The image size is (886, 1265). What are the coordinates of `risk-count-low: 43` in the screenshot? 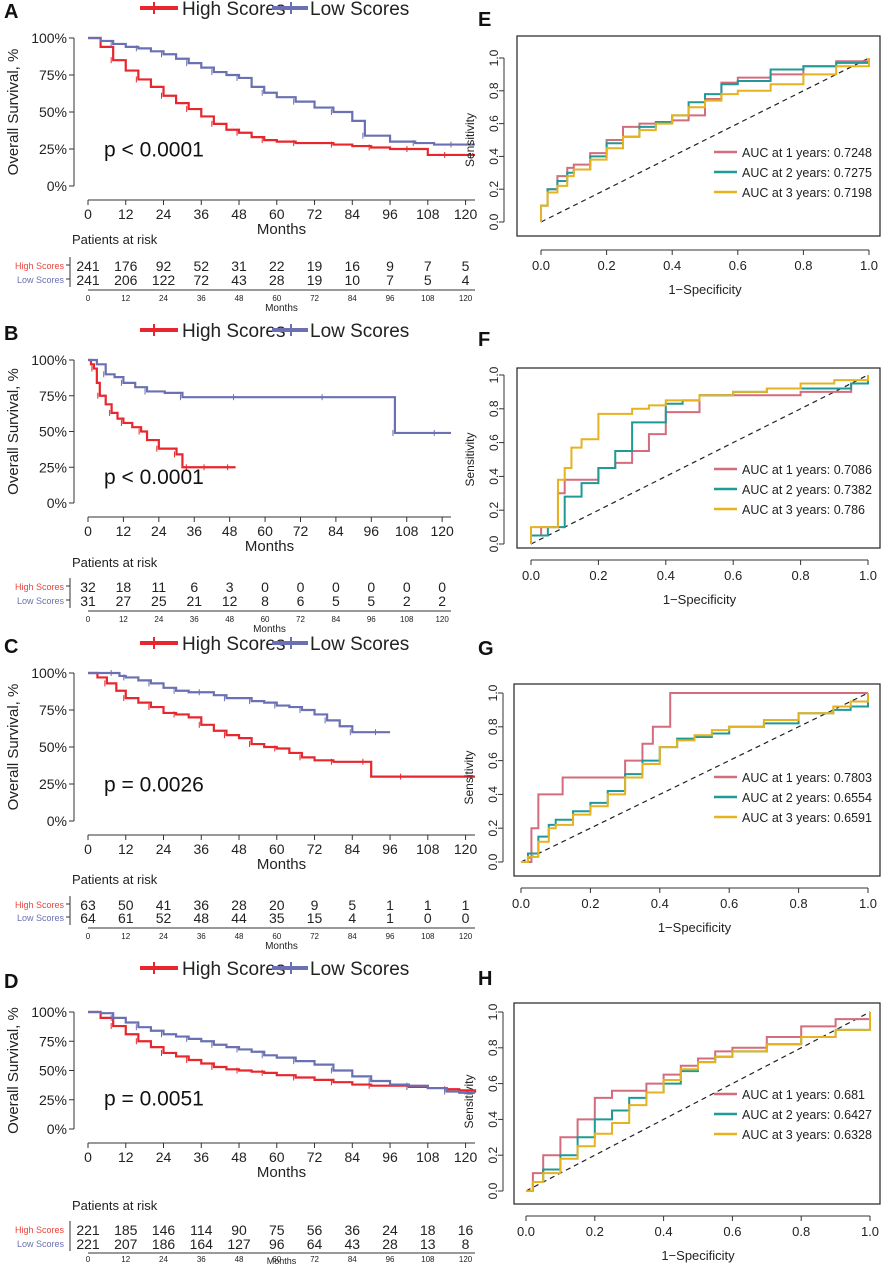 It's located at (239, 280).